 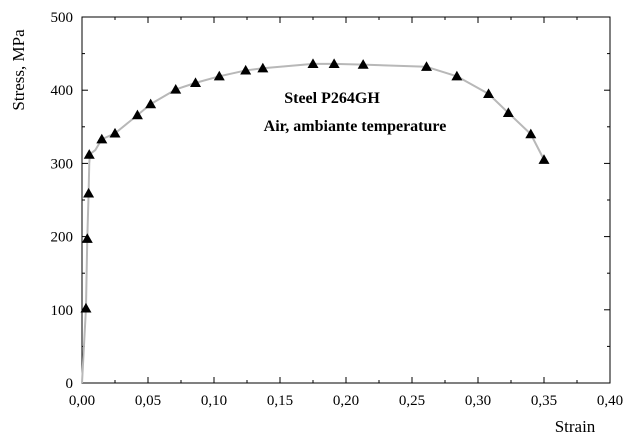 I want to click on x-axis-label: Strain, so click(x=575, y=426).